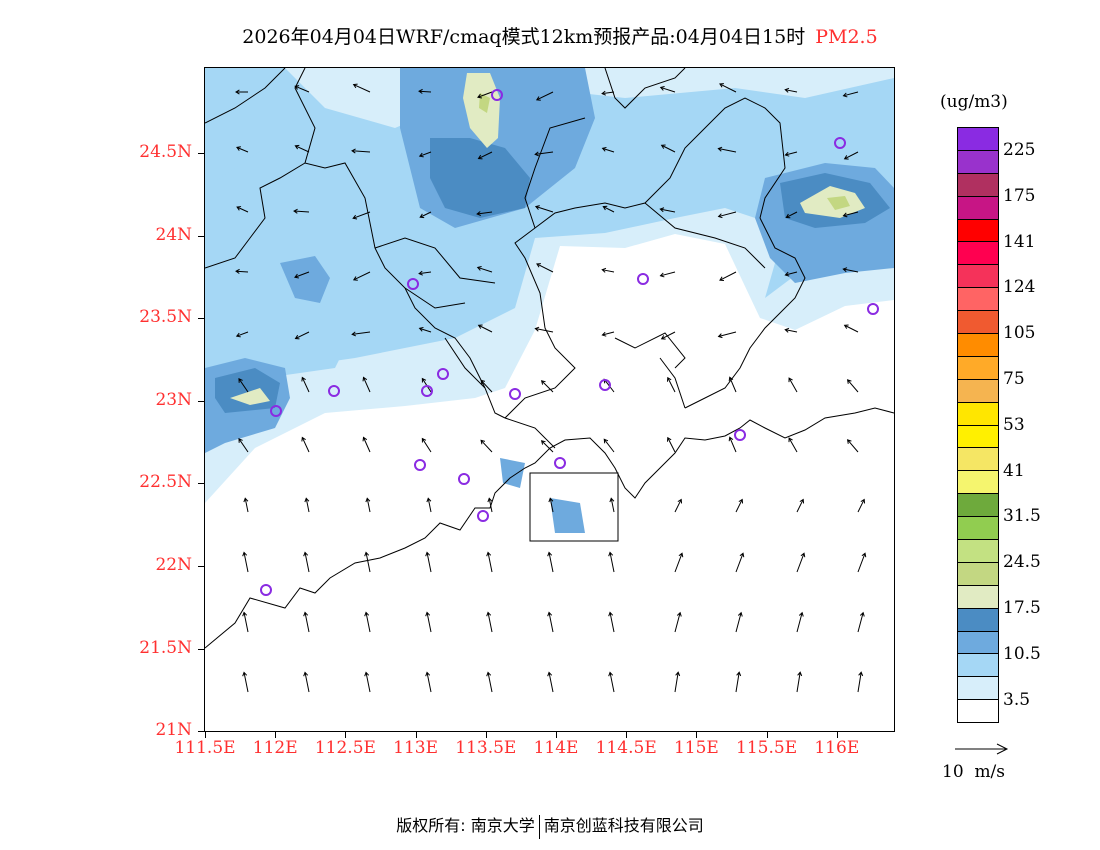 The height and width of the screenshot is (850, 1100). What do you see at coordinates (486, 748) in the screenshot?
I see `lon-label: 113.5E` at bounding box center [486, 748].